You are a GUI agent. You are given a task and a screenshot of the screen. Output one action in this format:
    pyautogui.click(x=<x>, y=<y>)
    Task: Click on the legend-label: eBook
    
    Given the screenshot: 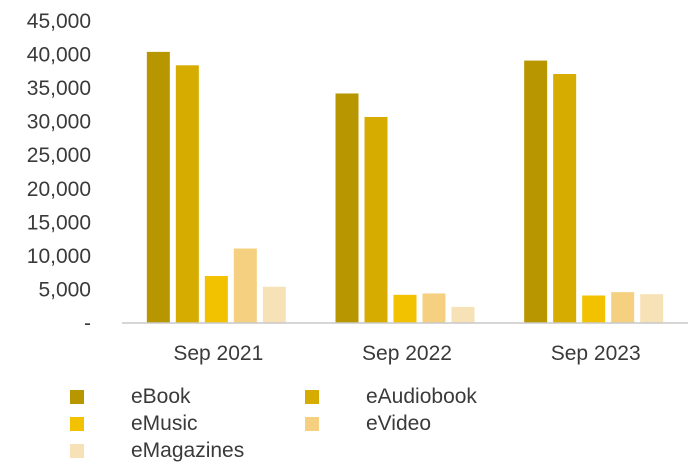 What is the action you would take?
    pyautogui.click(x=161, y=396)
    